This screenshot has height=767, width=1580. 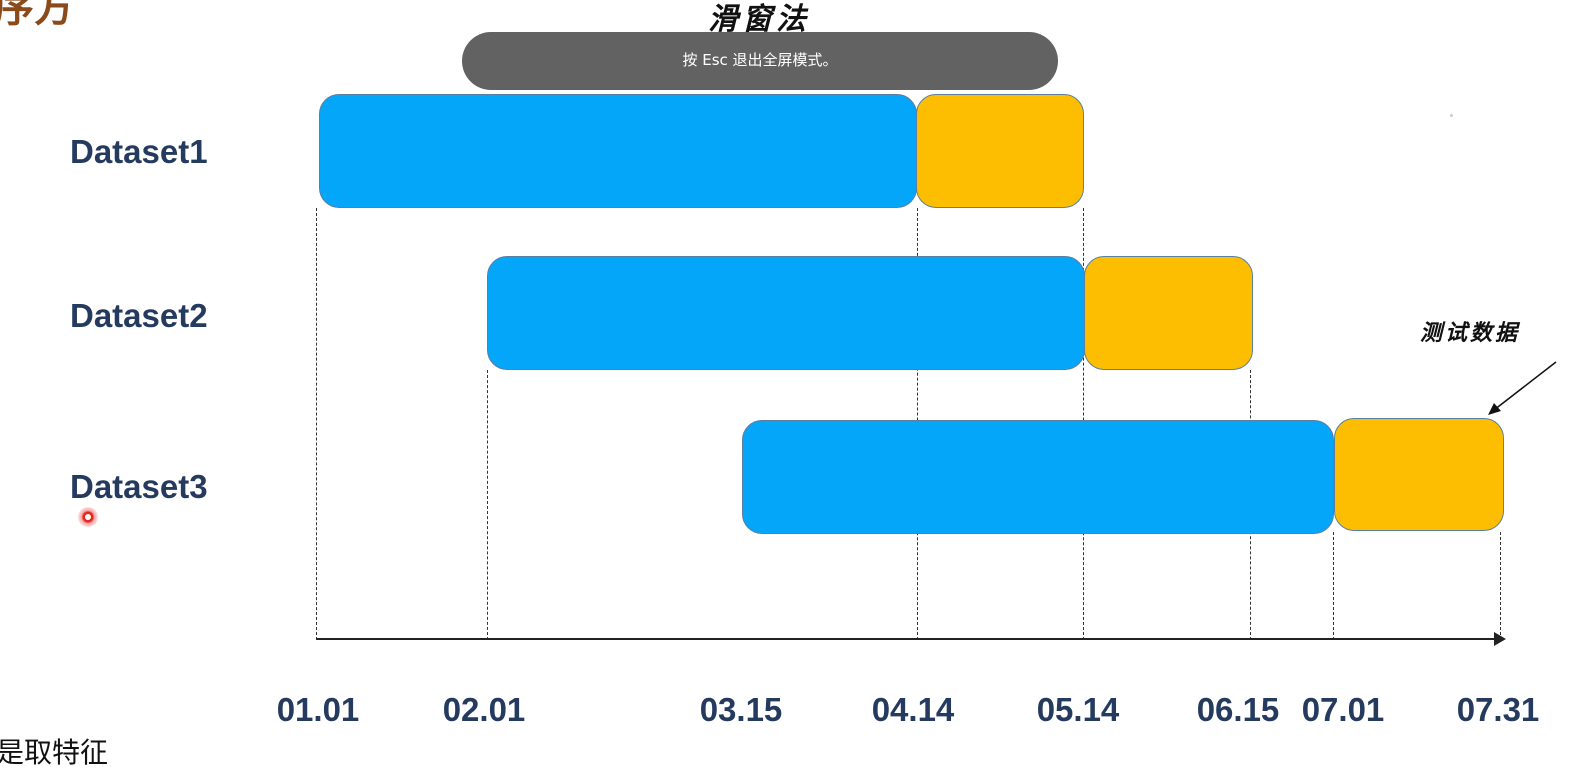 What do you see at coordinates (139, 486) in the screenshot?
I see `dataset3-label: Dataset3` at bounding box center [139, 486].